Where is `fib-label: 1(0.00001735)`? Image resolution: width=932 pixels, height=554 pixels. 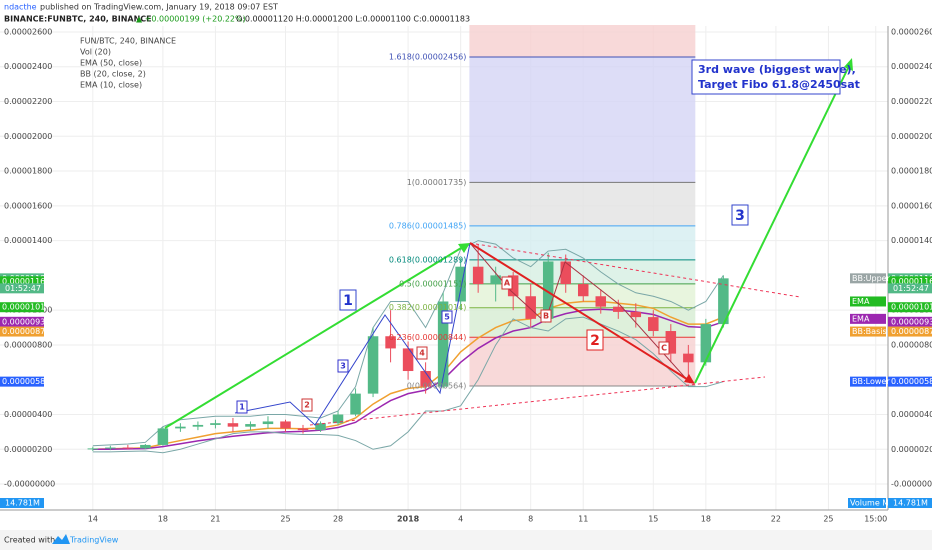 fib-label: 1(0.00001735) is located at coordinates (437, 182).